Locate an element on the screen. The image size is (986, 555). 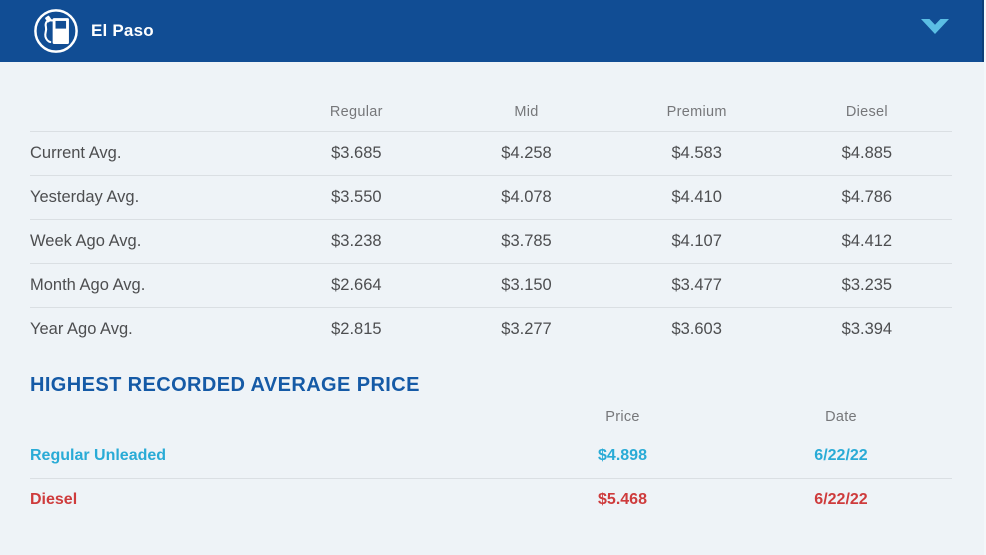
price-value: $3.150 is located at coordinates (526, 285).